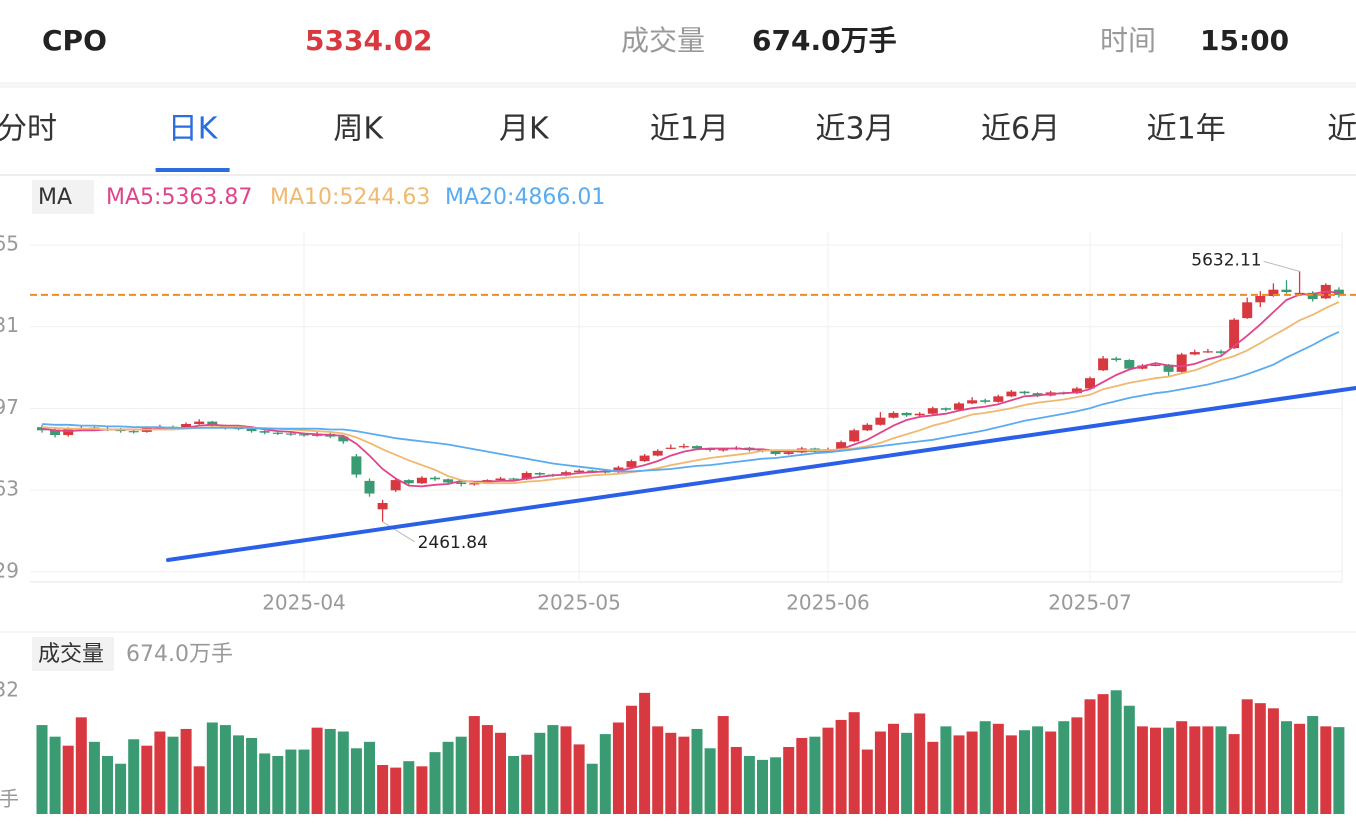 The height and width of the screenshot is (832, 1356). What do you see at coordinates (824, 40) in the screenshot?
I see `volume: 674.0万手` at bounding box center [824, 40].